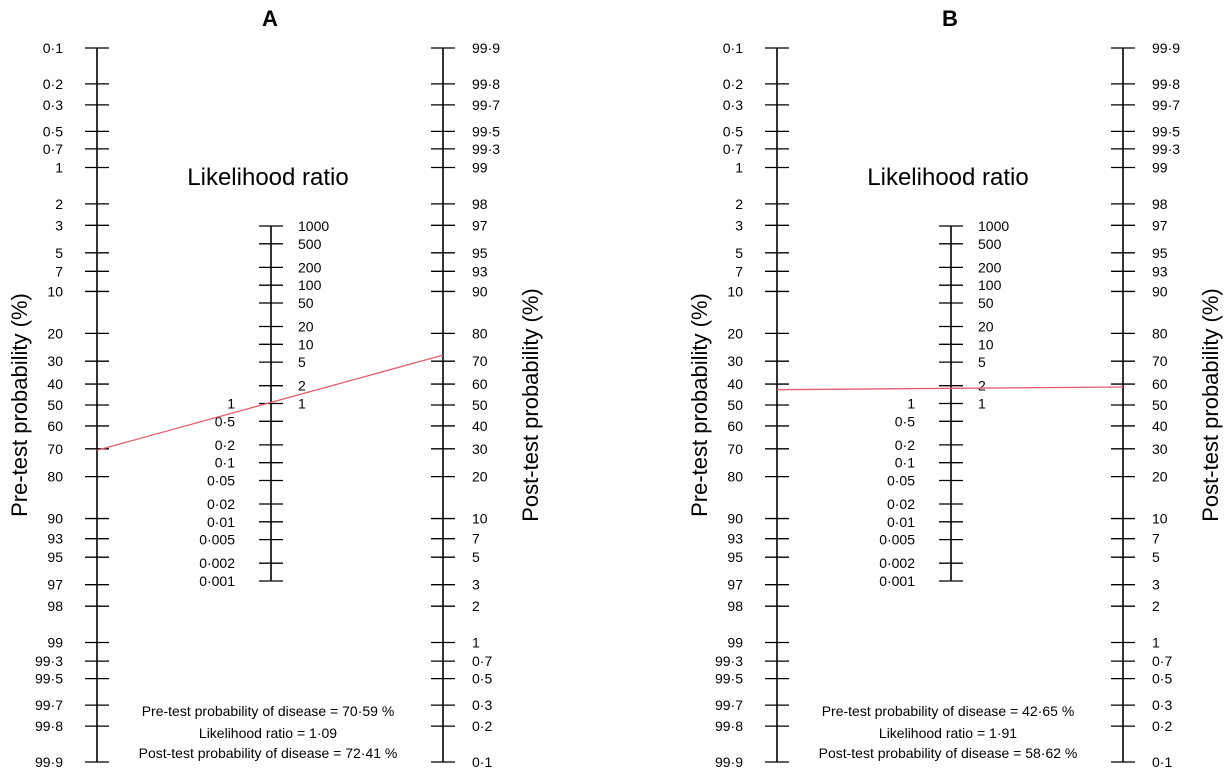 The height and width of the screenshot is (776, 1230). What do you see at coordinates (480, 333) in the screenshot?
I see `posttest-tick-label: 80` at bounding box center [480, 333].